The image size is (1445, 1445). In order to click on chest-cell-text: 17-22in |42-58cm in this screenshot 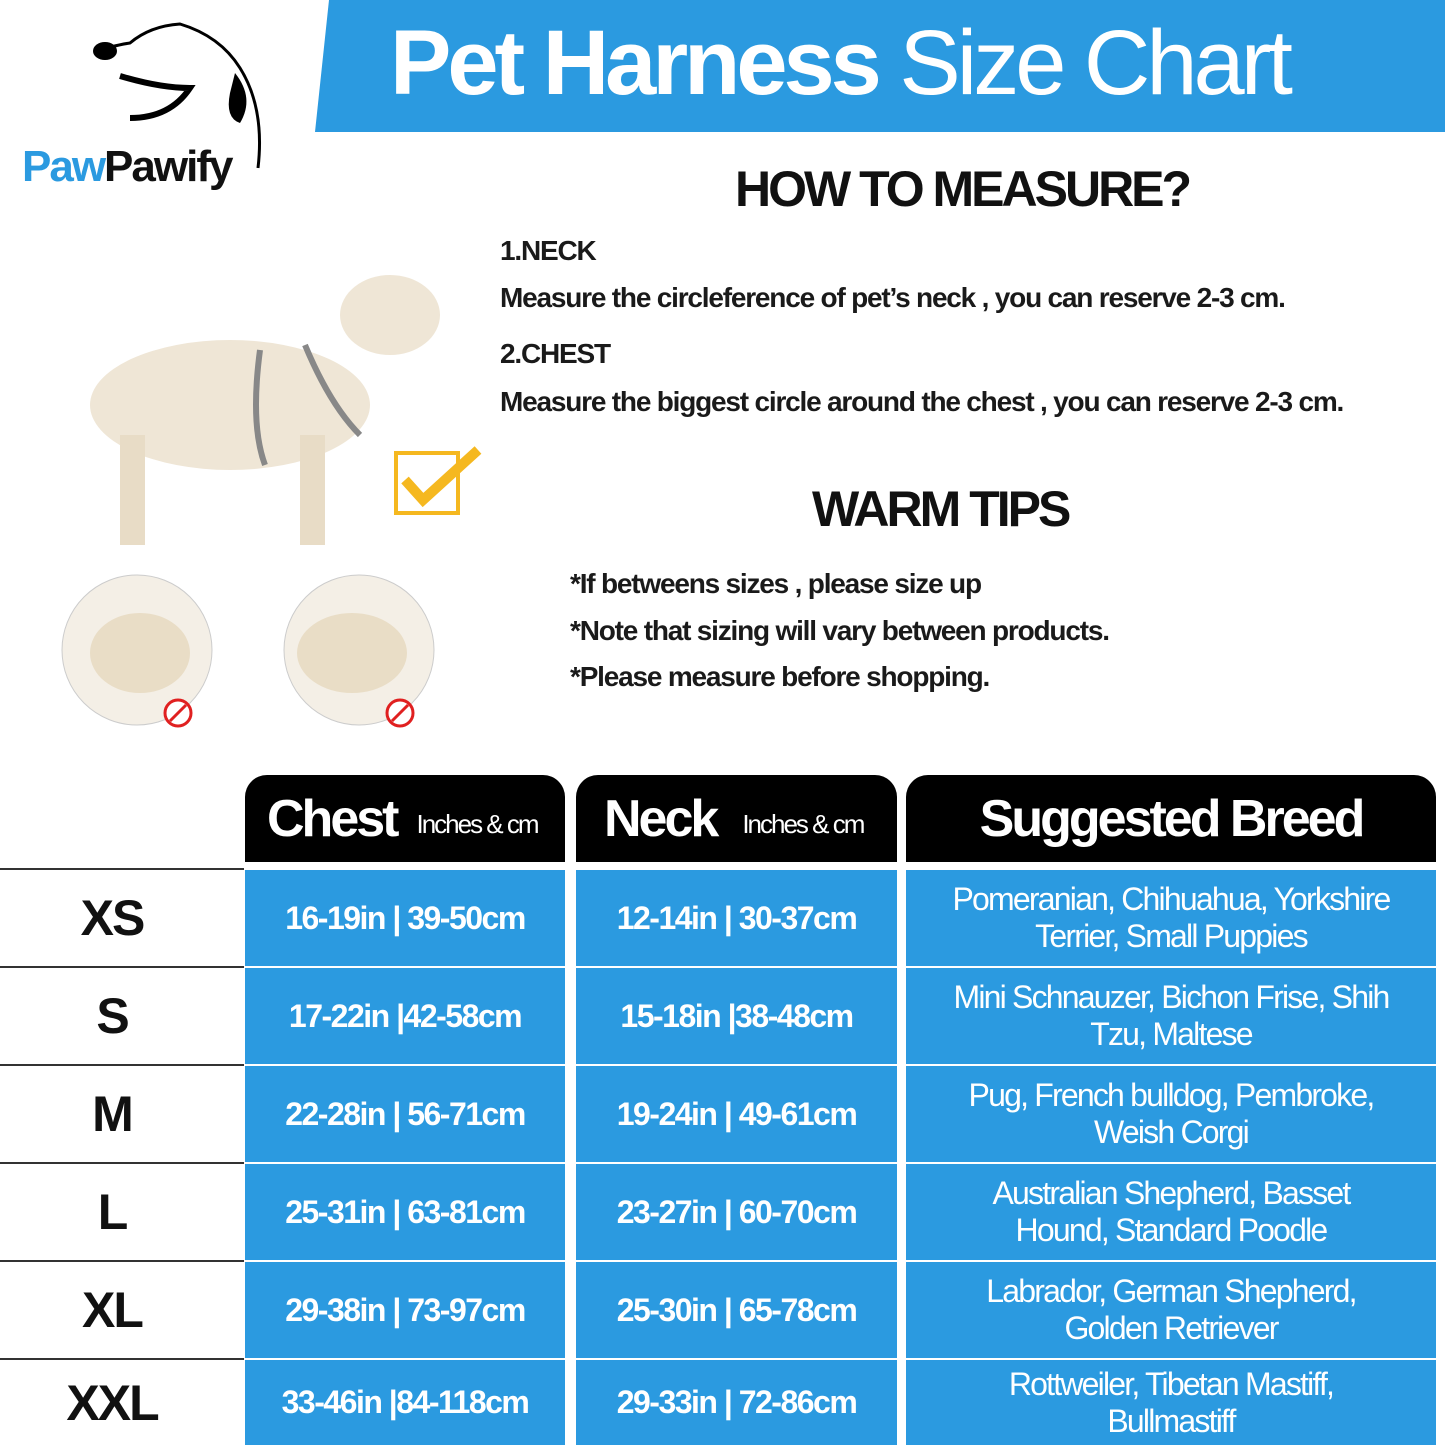, I will do `click(405, 1015)`.